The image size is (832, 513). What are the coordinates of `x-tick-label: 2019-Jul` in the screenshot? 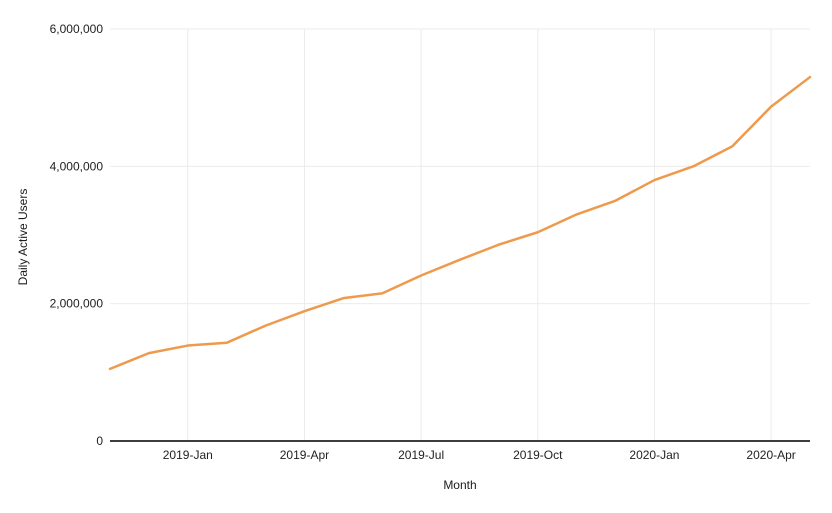 It's located at (421, 455).